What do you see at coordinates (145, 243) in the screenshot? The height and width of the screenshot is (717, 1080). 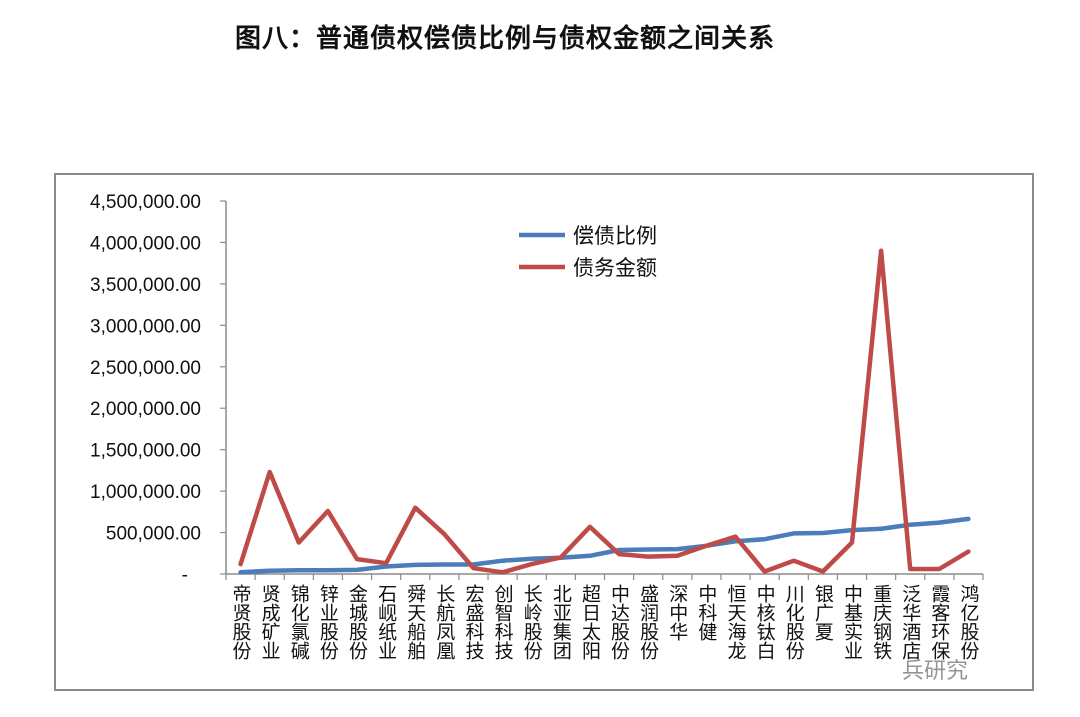 I see `y-tick-label: 4,000,000.00` at bounding box center [145, 243].